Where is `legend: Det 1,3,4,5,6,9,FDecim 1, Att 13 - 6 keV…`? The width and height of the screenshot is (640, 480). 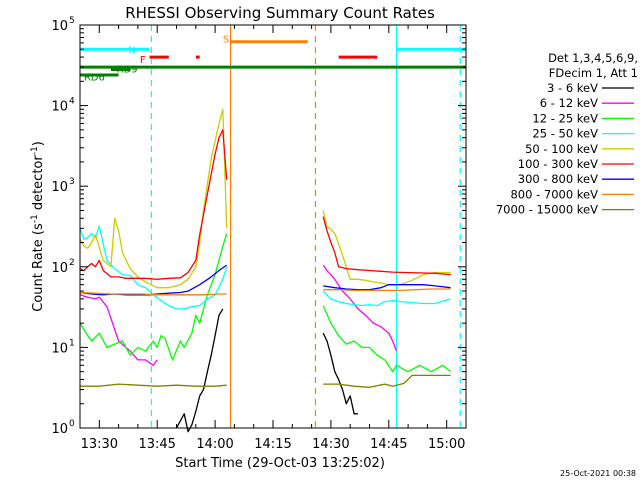 legend: Det 1,3,4,5,6,9,FDecim 1, Att 13 - 6 keV… is located at coordinates (567, 134).